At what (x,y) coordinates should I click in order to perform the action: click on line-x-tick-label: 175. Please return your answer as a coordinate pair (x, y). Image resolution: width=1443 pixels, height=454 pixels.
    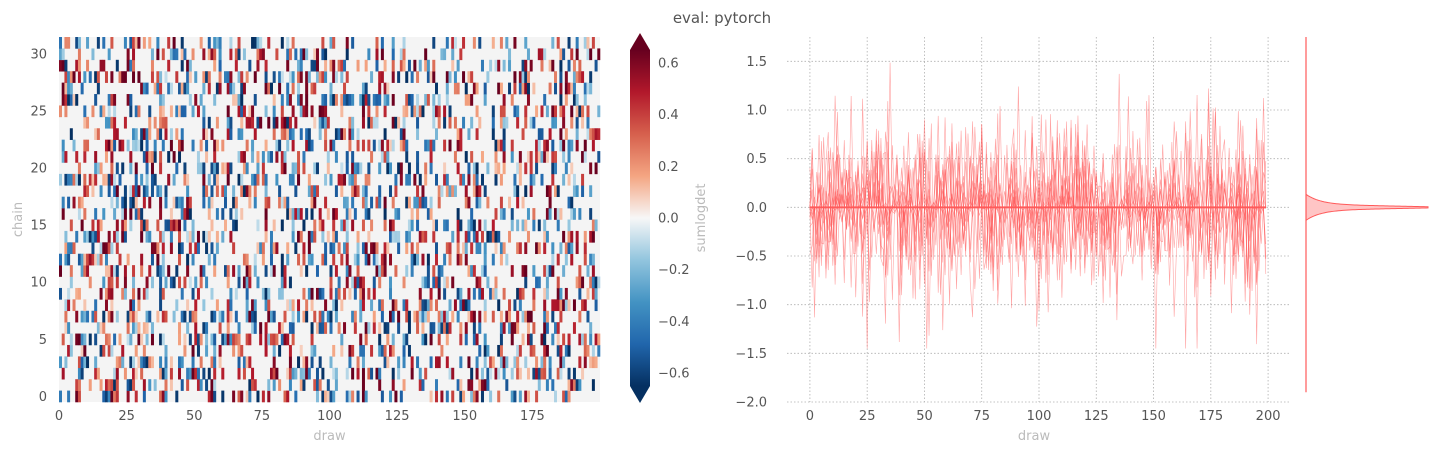
    Looking at the image, I should click on (1210, 416).